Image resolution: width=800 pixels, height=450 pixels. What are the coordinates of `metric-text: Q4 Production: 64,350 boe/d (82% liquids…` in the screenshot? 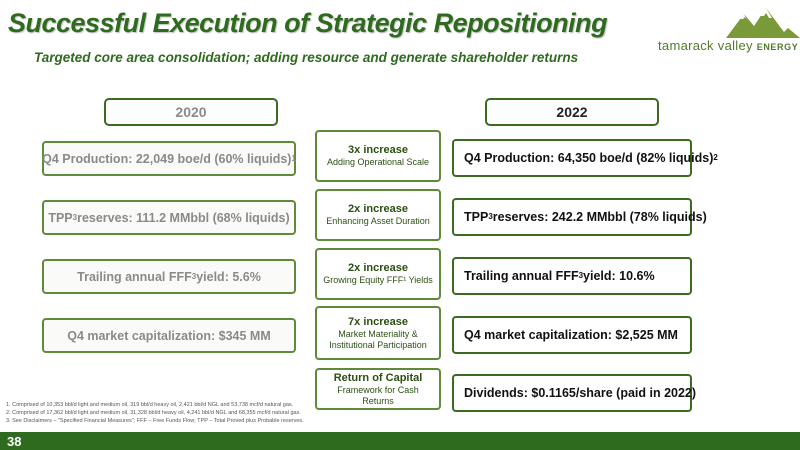 It's located at (589, 158).